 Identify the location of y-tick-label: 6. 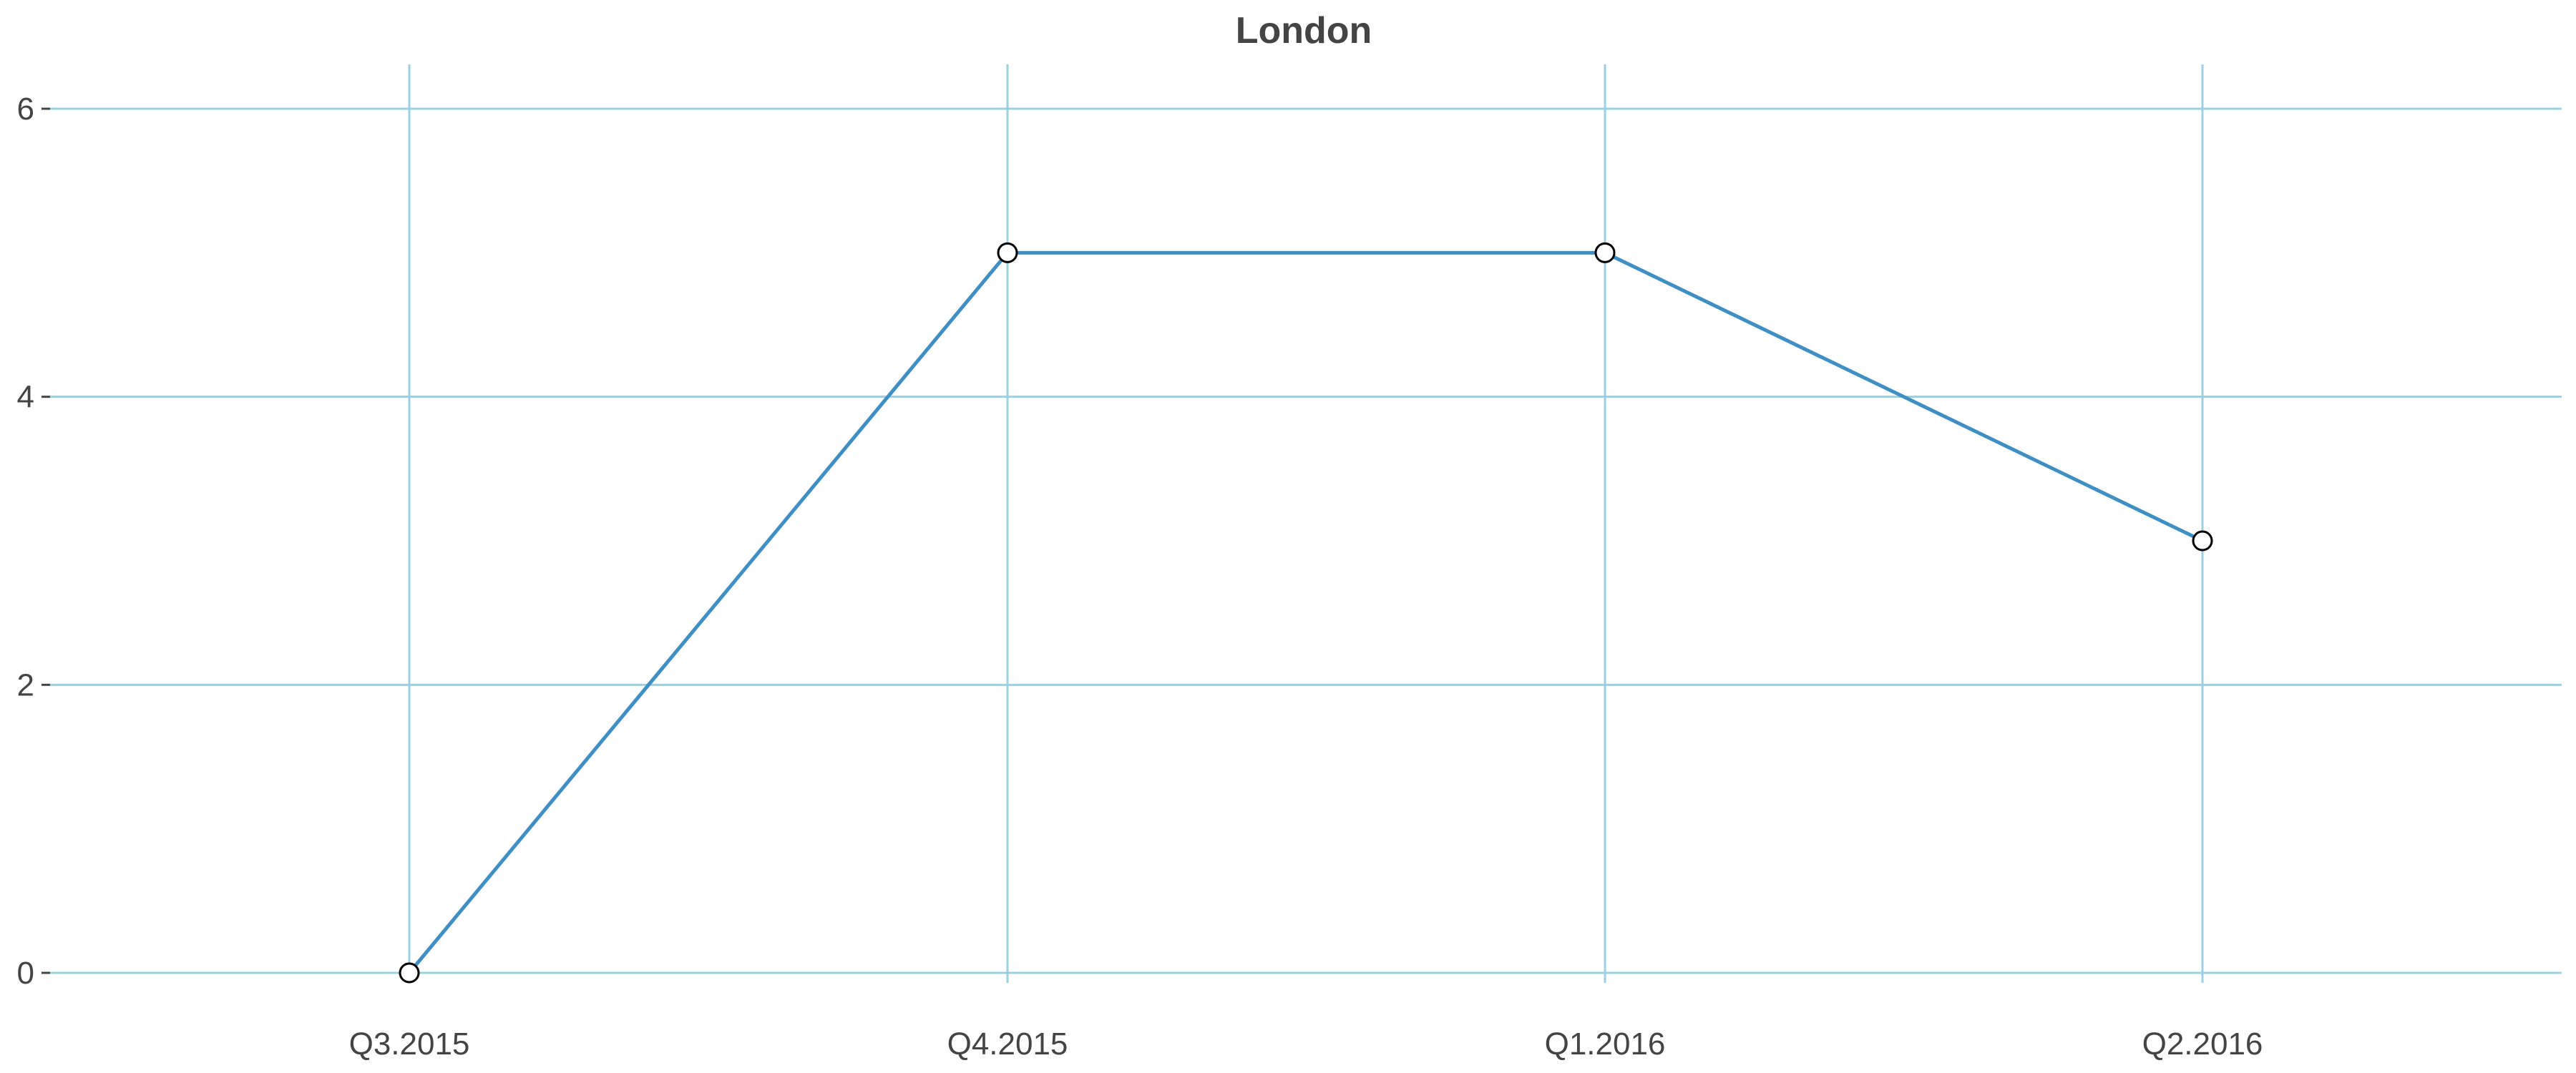
(25, 109).